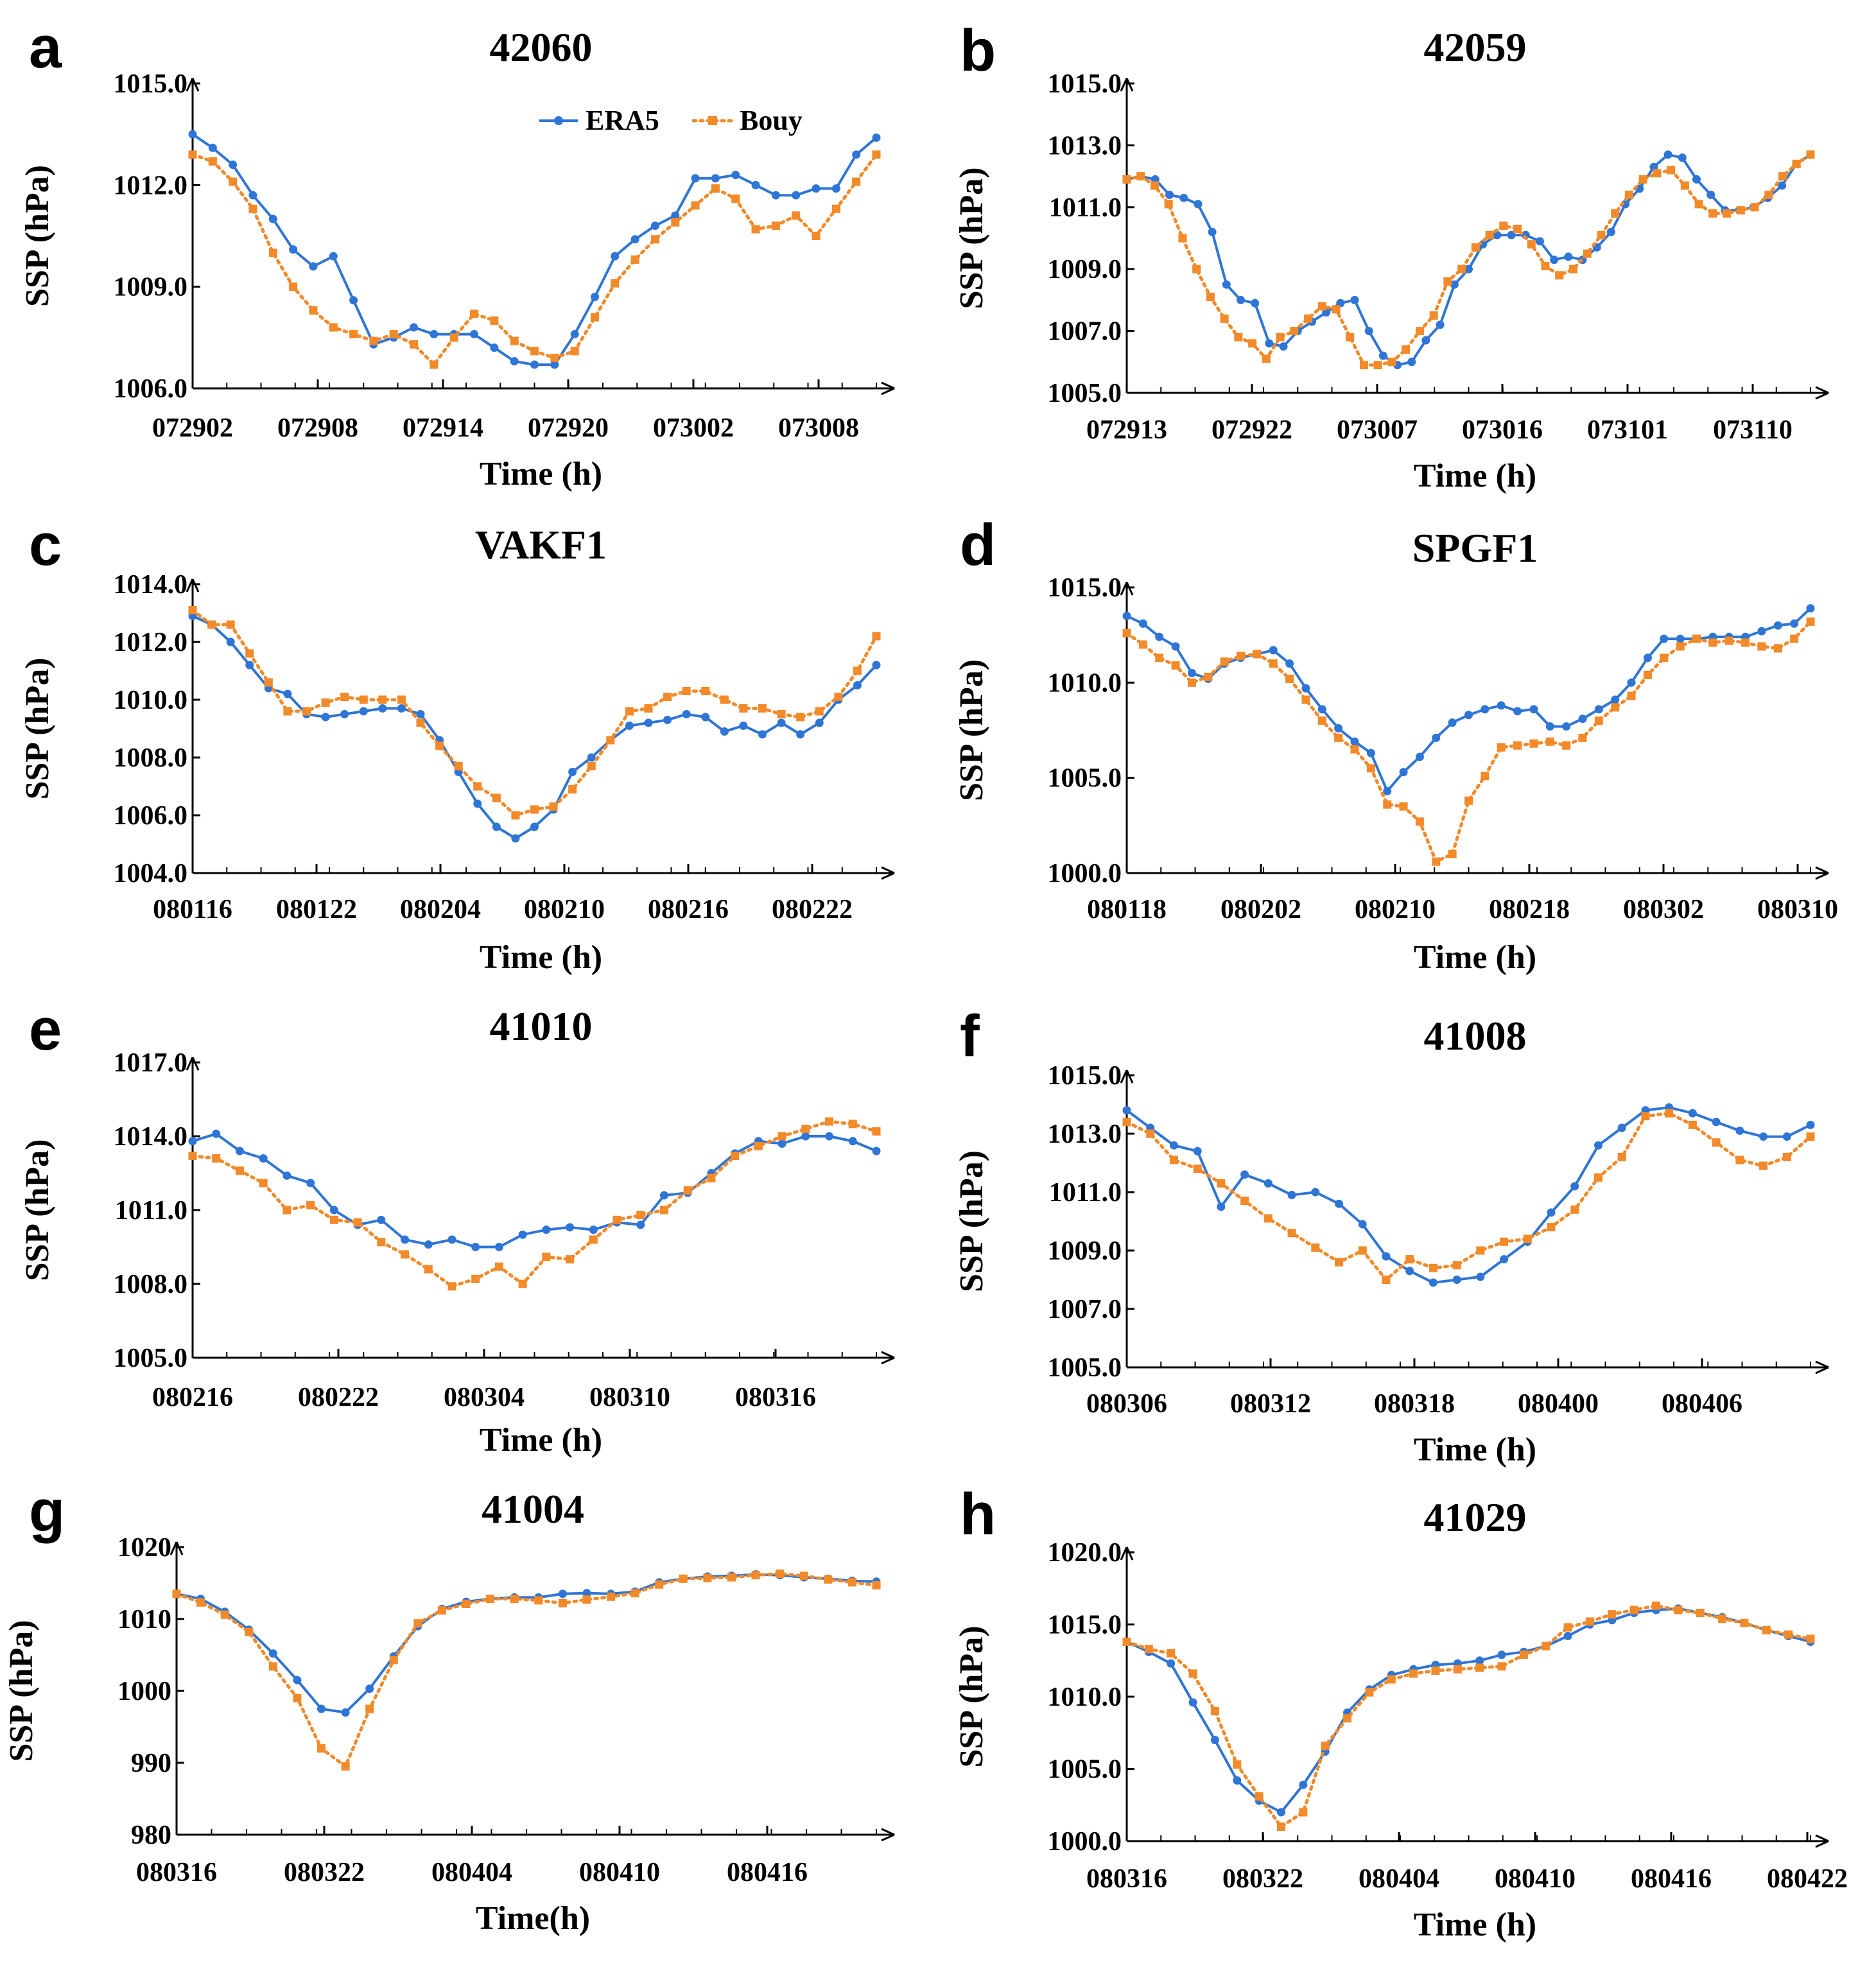  Describe the element at coordinates (144, 1548) in the screenshot. I see `y-tick-label: 1020` at that location.